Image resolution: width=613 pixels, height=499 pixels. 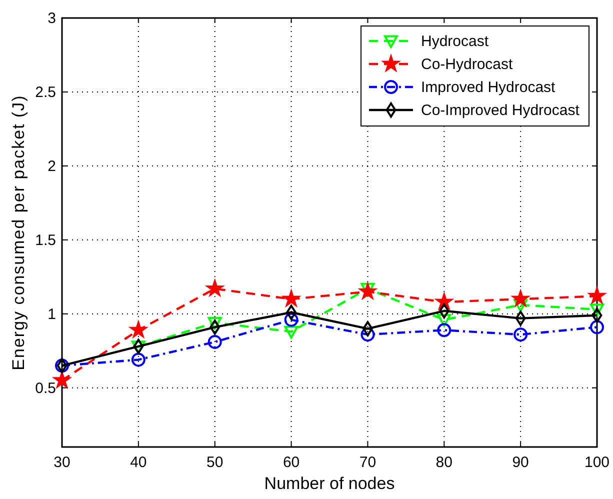 What do you see at coordinates (500, 110) in the screenshot?
I see `legend-label: Co-Improved Hydrocast` at bounding box center [500, 110].